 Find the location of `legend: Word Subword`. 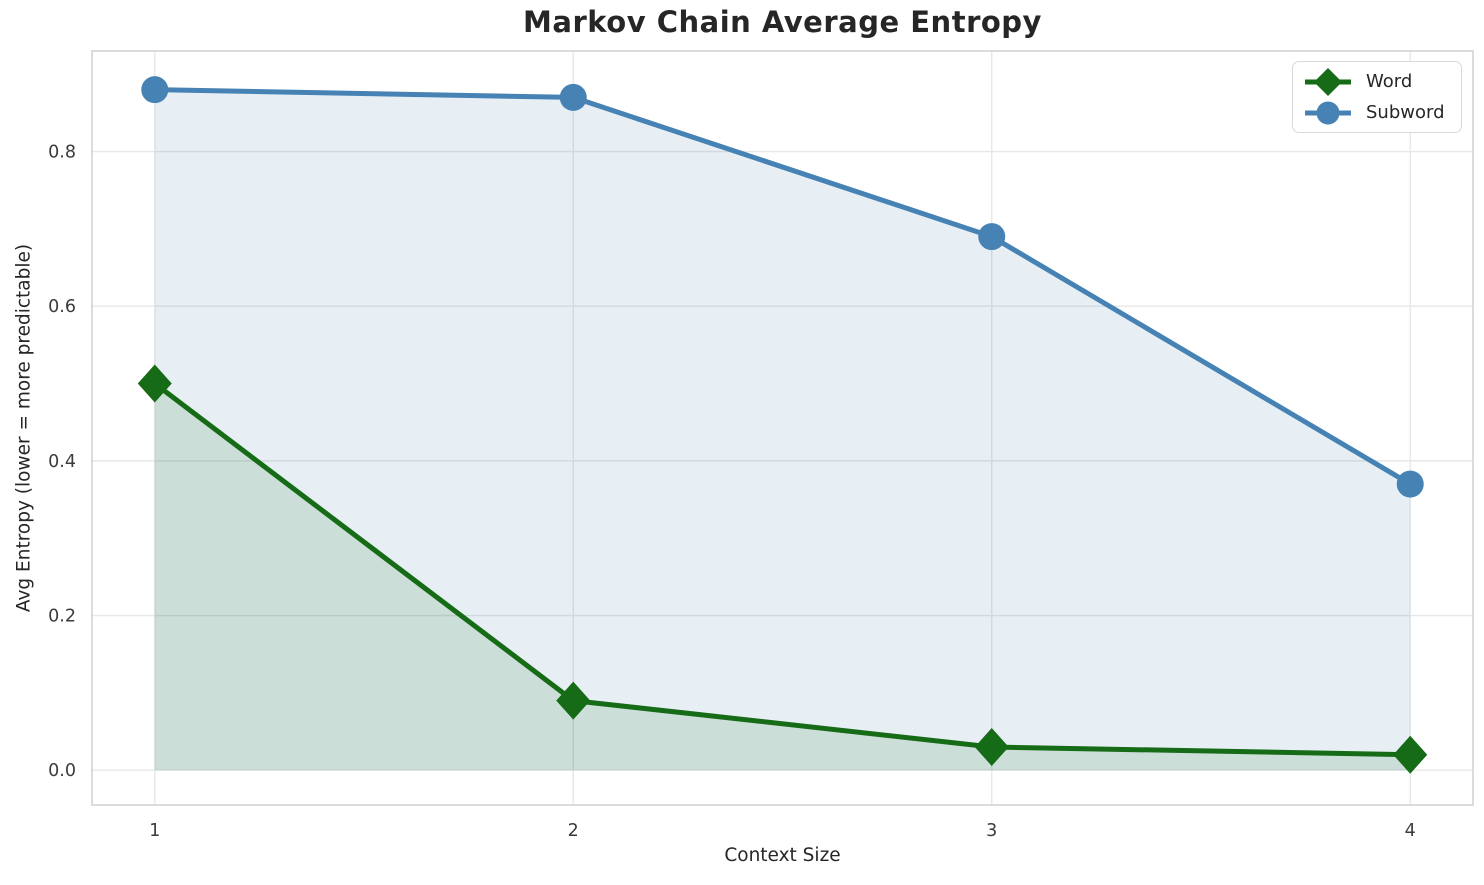

legend: Word Subword is located at coordinates (1377, 97).